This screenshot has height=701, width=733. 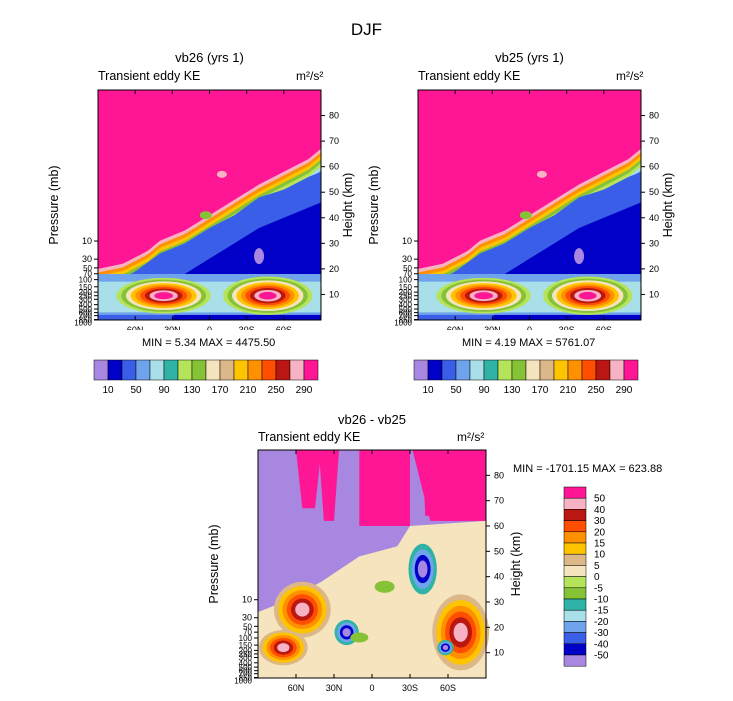 What do you see at coordinates (600, 544) in the screenshot?
I see `colorbar-label: 15` at bounding box center [600, 544].